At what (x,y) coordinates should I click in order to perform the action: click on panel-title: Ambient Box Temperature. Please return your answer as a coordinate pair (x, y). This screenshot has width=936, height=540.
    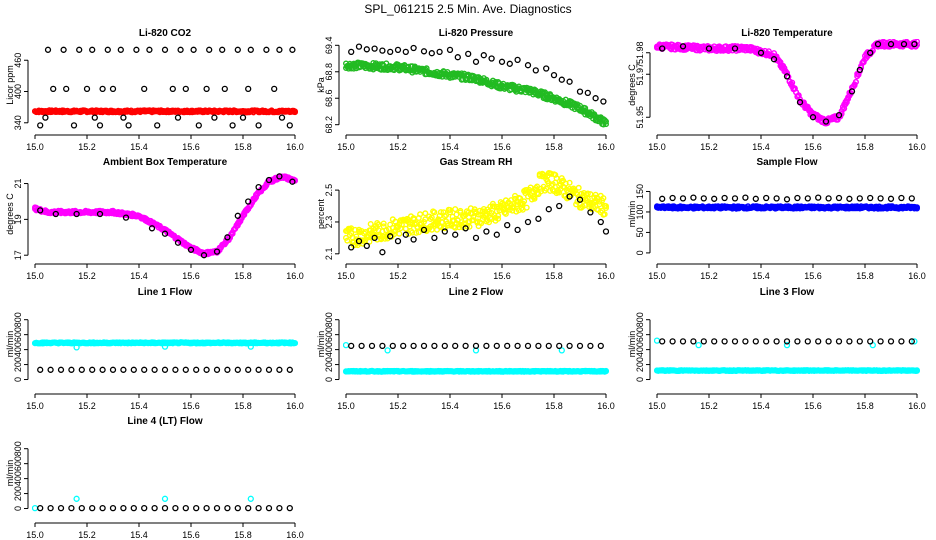
    Looking at the image, I should click on (165, 162).